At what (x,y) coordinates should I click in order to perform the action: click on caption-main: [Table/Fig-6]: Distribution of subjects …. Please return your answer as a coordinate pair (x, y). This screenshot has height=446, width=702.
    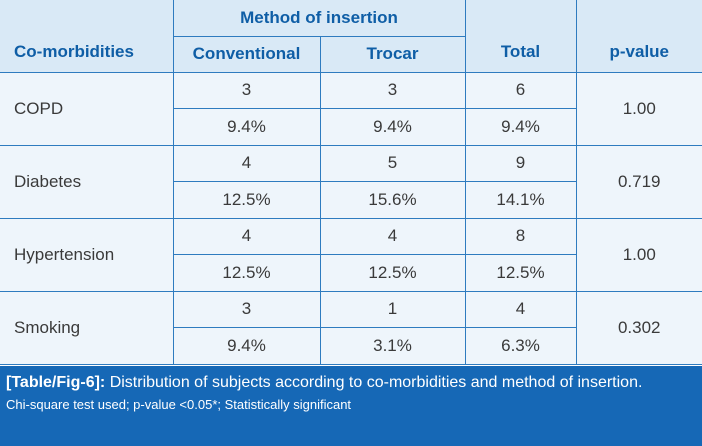
    Looking at the image, I should click on (347, 382).